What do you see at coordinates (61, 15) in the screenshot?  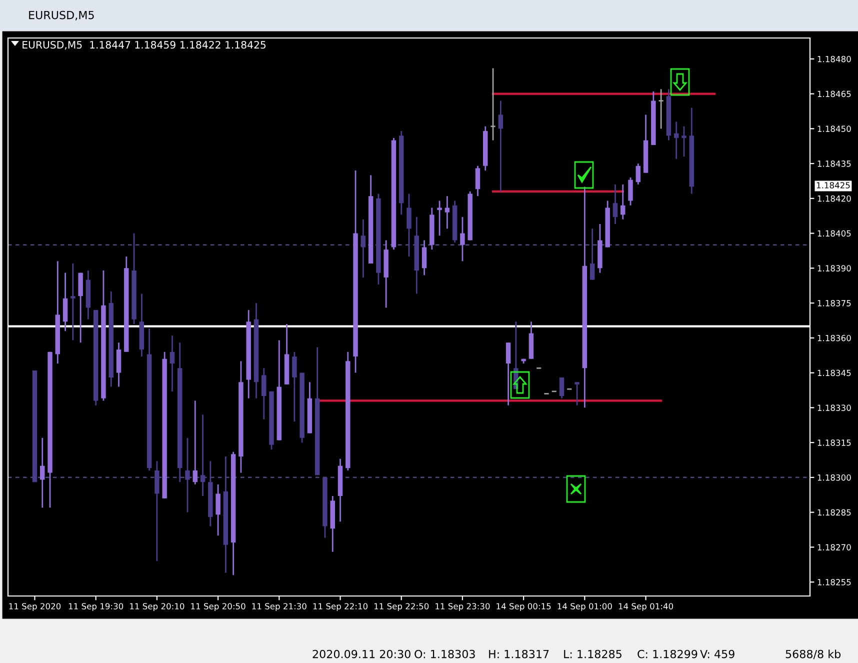 I see `text: EURUSD,M5` at bounding box center [61, 15].